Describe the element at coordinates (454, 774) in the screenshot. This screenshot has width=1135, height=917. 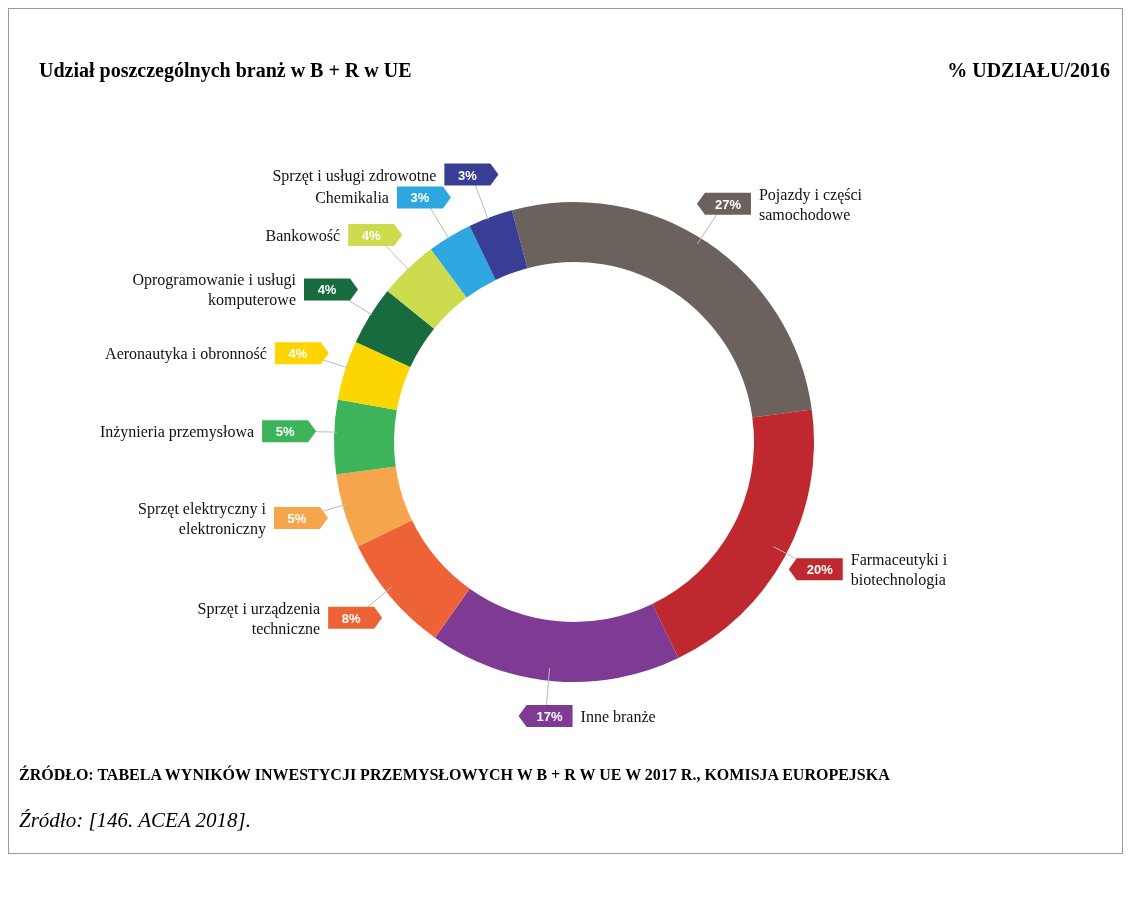
I see `text: ŹRÓDŁO: TABELA WYNIKÓW INWESTYCJI PRZEMYSŁOWYCH W B + R W UE W 2017 R., KOMISJA EUROPEJSKA` at that location.